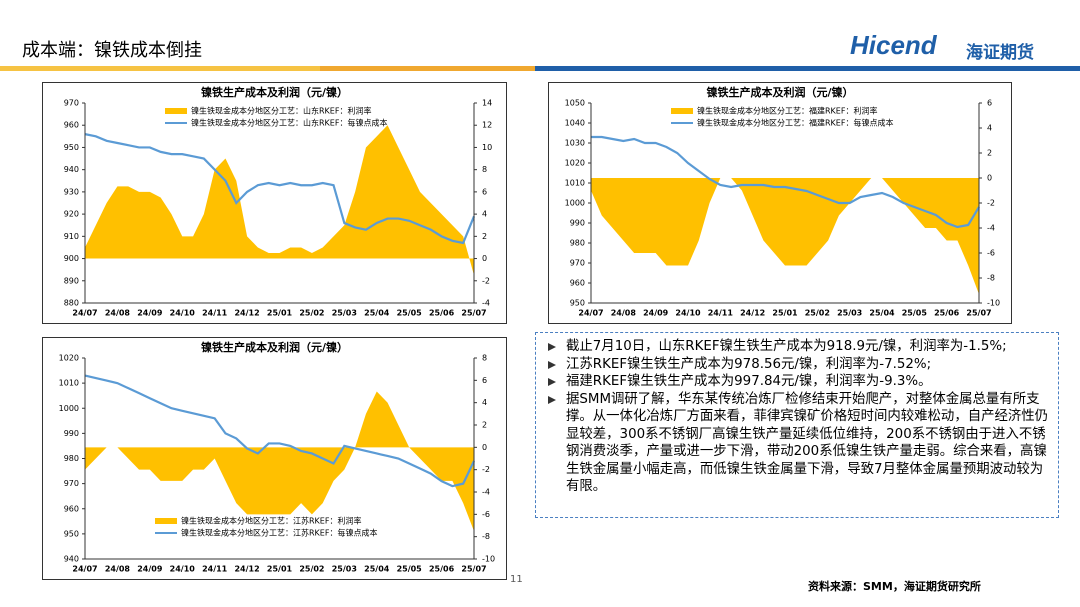  I want to click on y2-tick-label: 10, so click(487, 147).